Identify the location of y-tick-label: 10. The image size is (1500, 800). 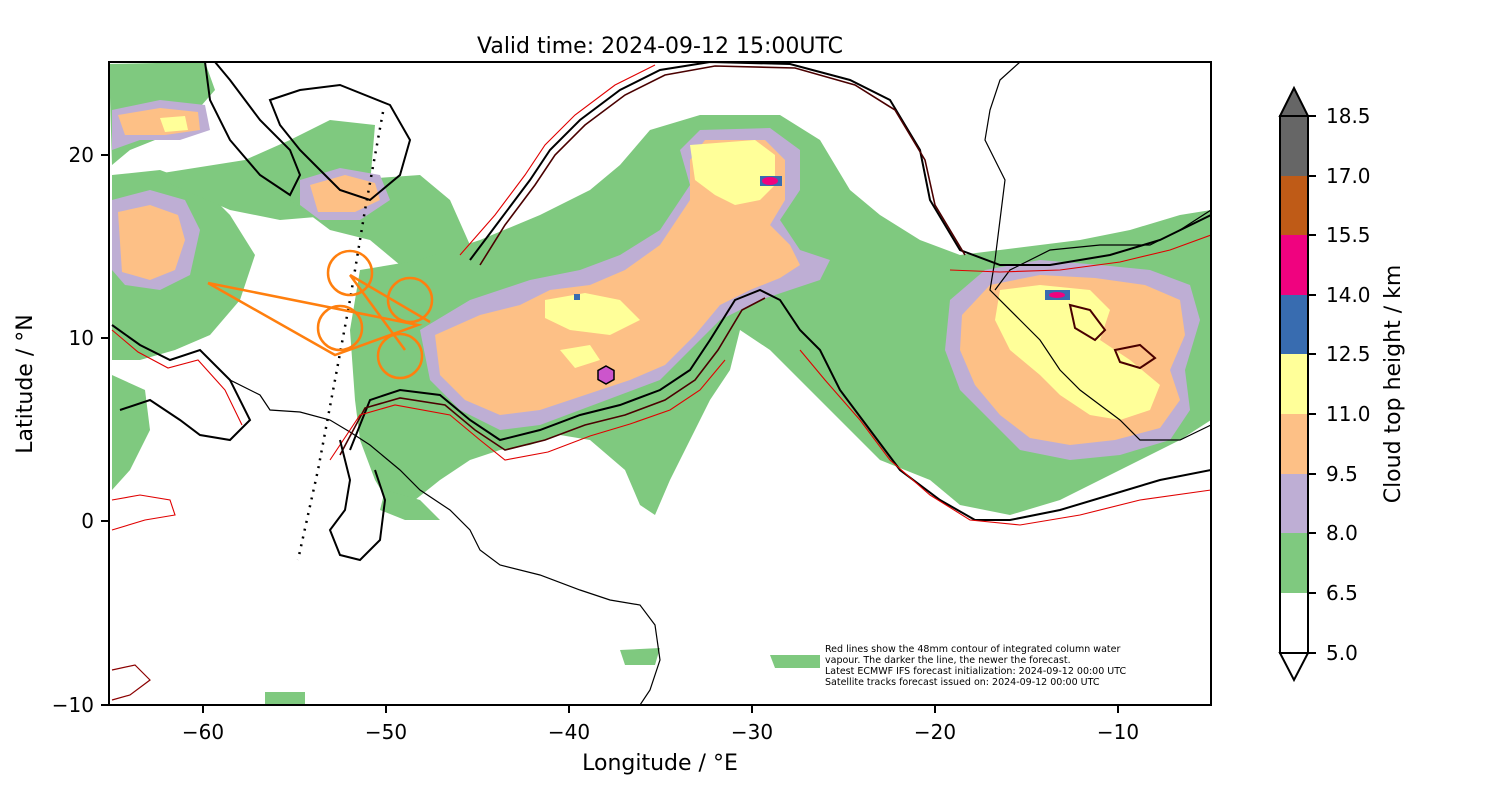
(81, 338).